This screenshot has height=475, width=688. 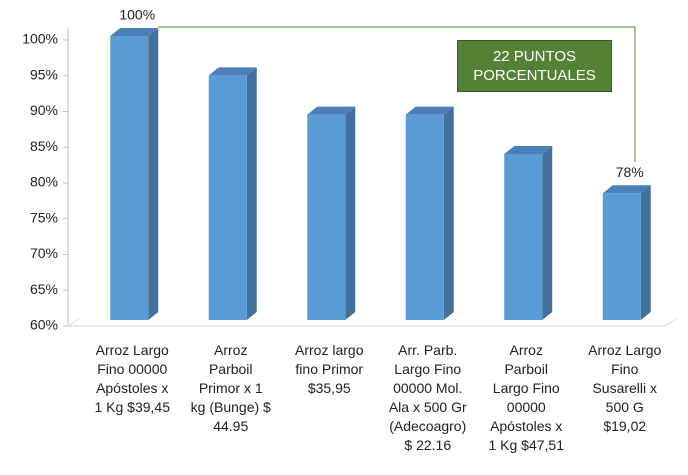 I want to click on y-tick-label: 75%, so click(x=44, y=217).